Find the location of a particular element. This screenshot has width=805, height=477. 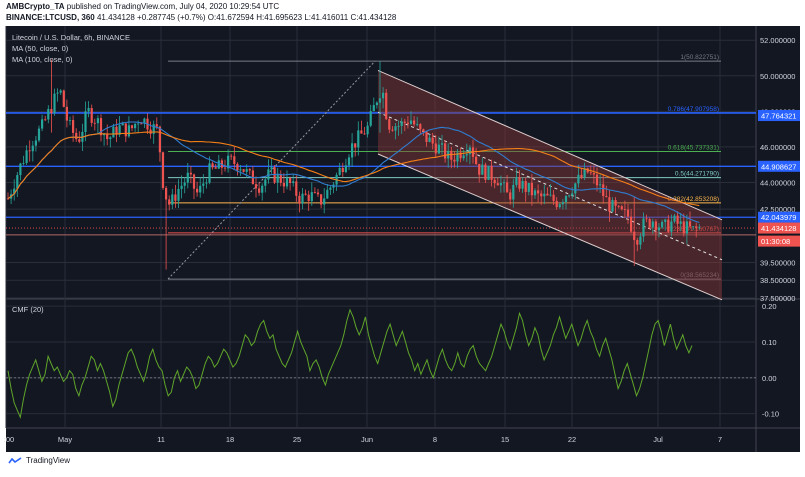

tradingview-logo: TradingView is located at coordinates (39, 460).